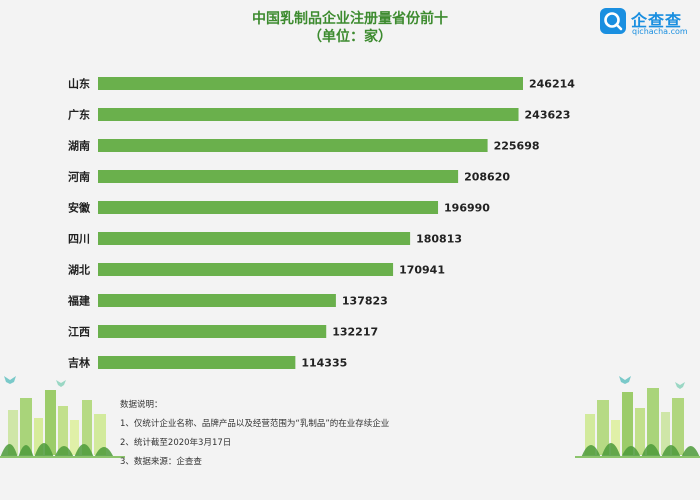 The width and height of the screenshot is (700, 500). What do you see at coordinates (517, 146) in the screenshot?
I see `value-label: 225698` at bounding box center [517, 146].